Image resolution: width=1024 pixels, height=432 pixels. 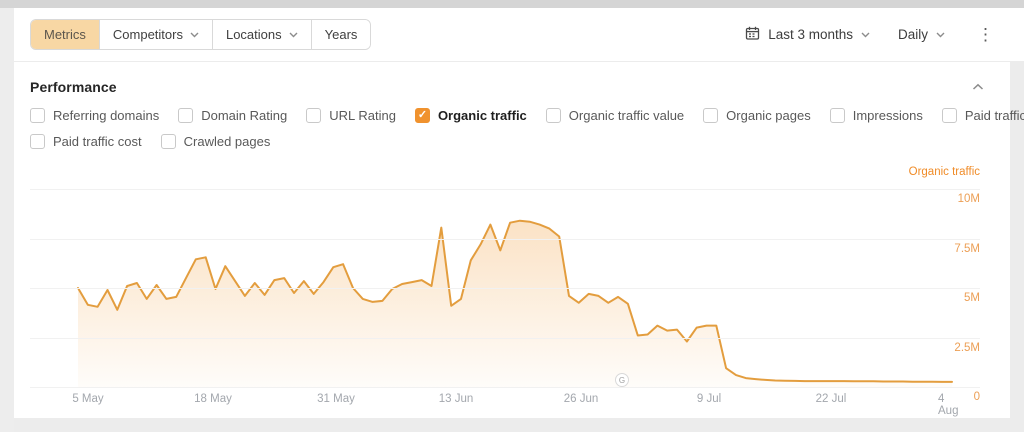 I want to click on granularity-selector: Daily, so click(x=921, y=34).